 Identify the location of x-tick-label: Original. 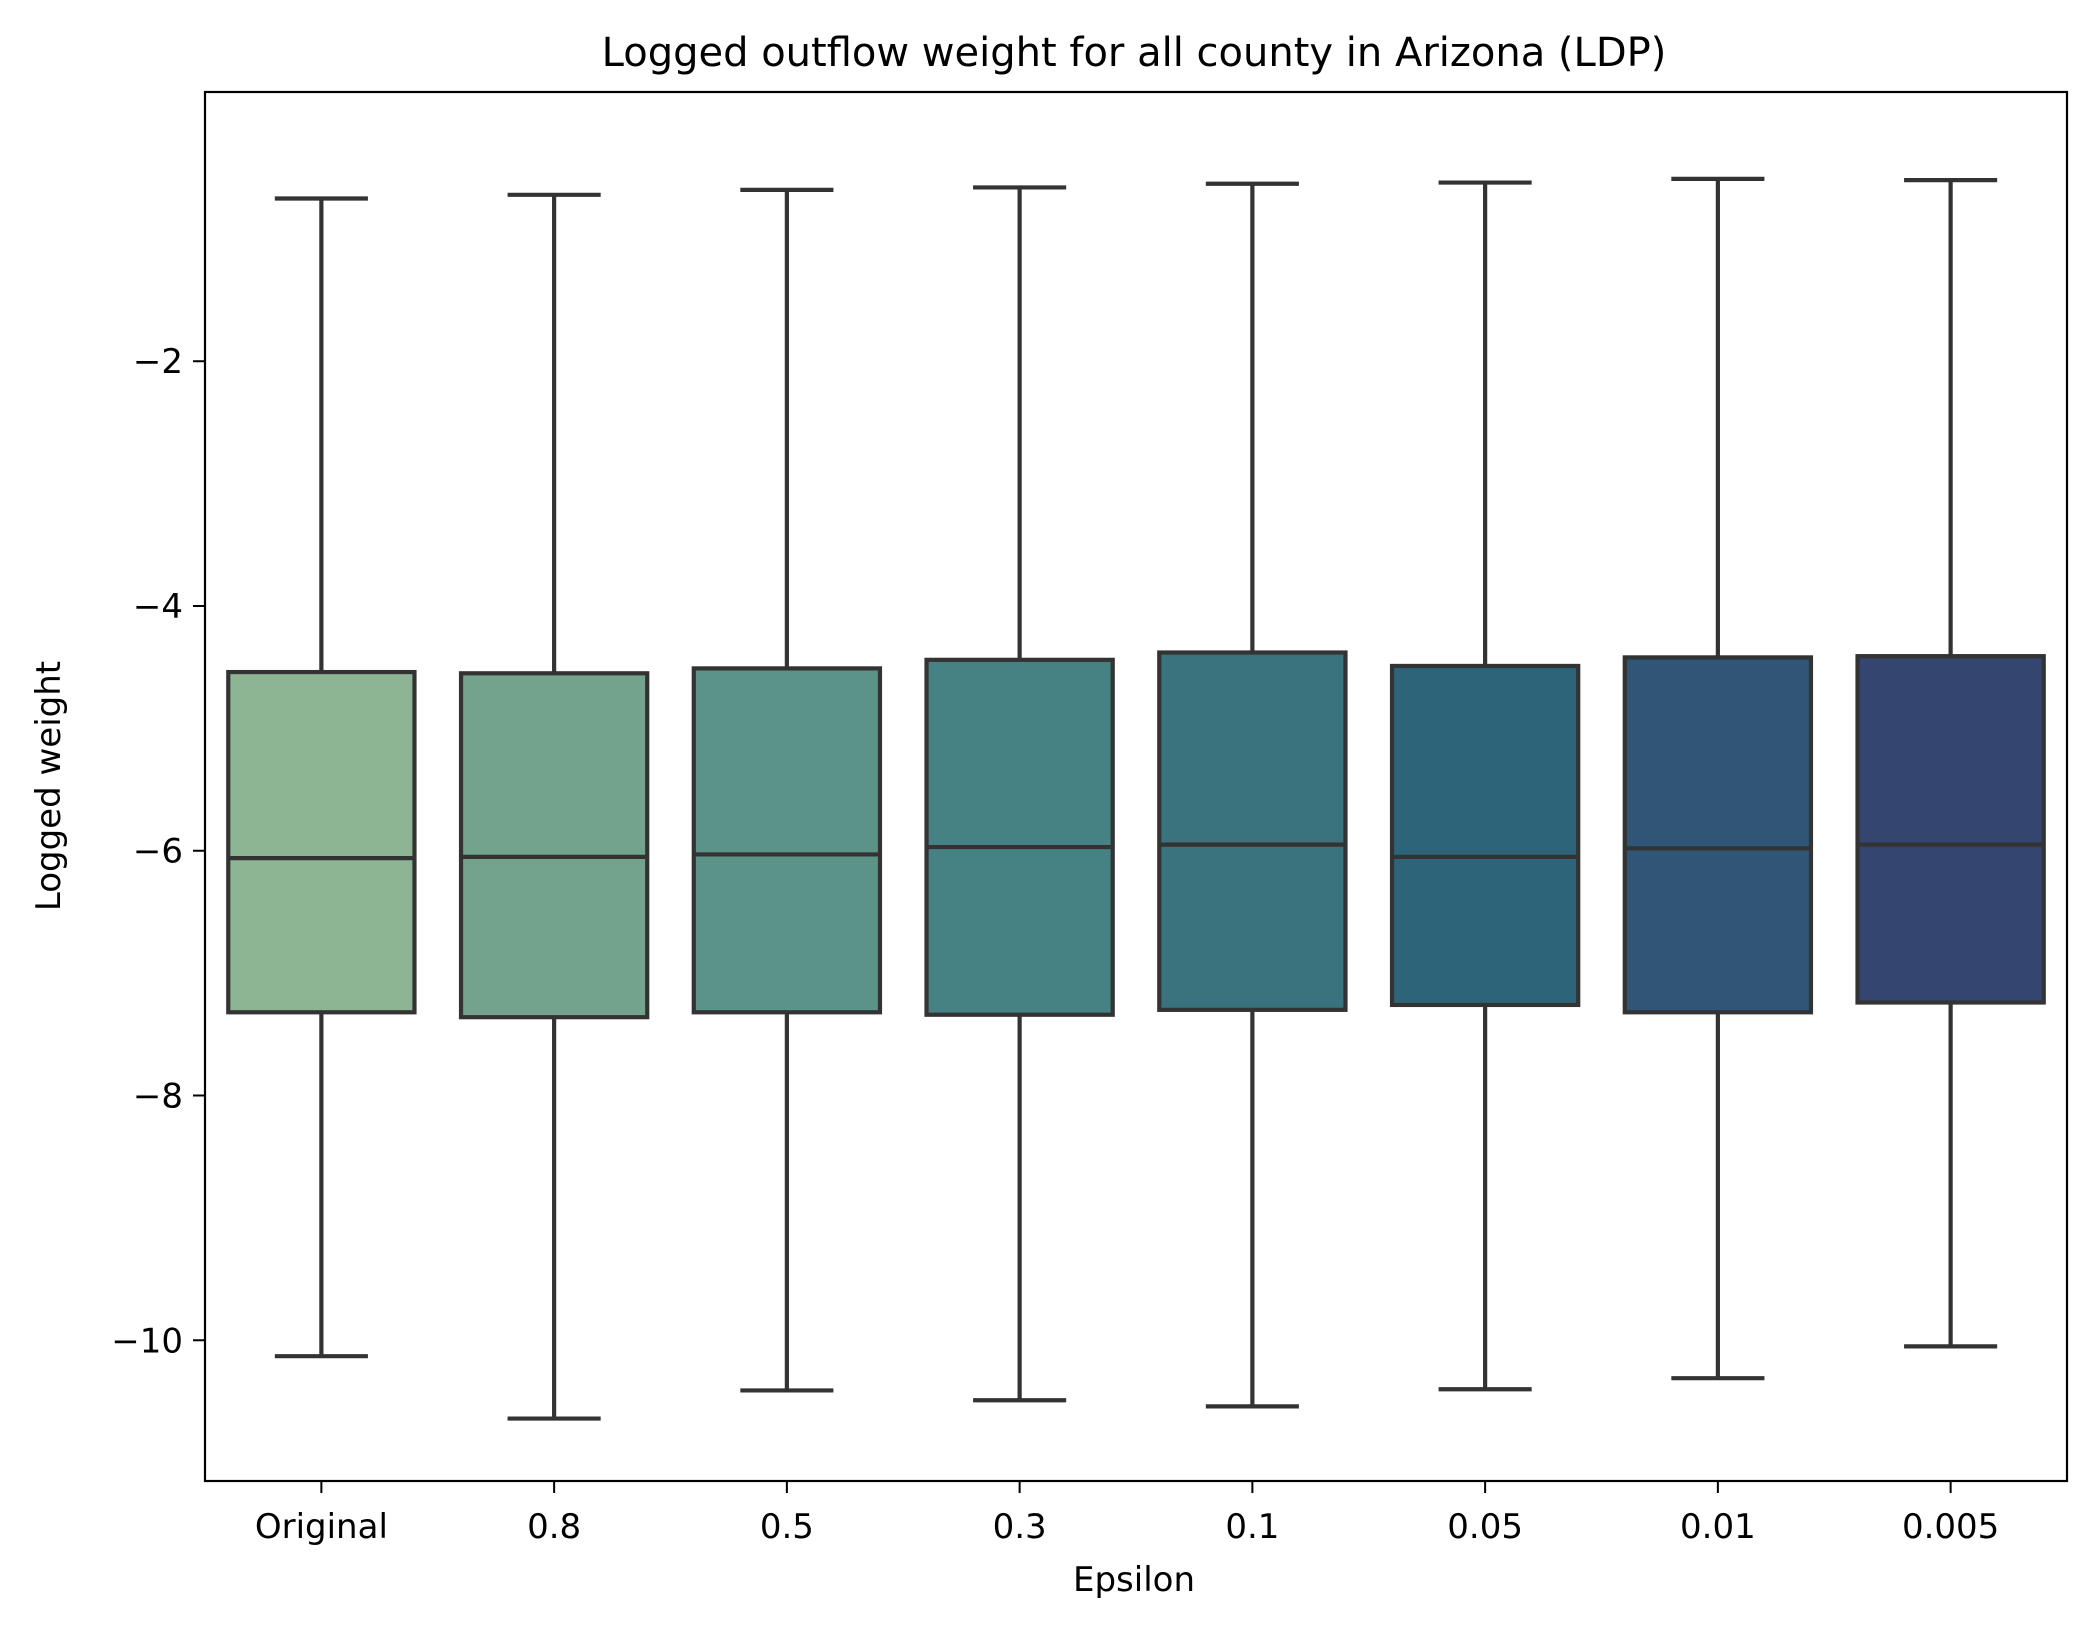
(321, 1527).